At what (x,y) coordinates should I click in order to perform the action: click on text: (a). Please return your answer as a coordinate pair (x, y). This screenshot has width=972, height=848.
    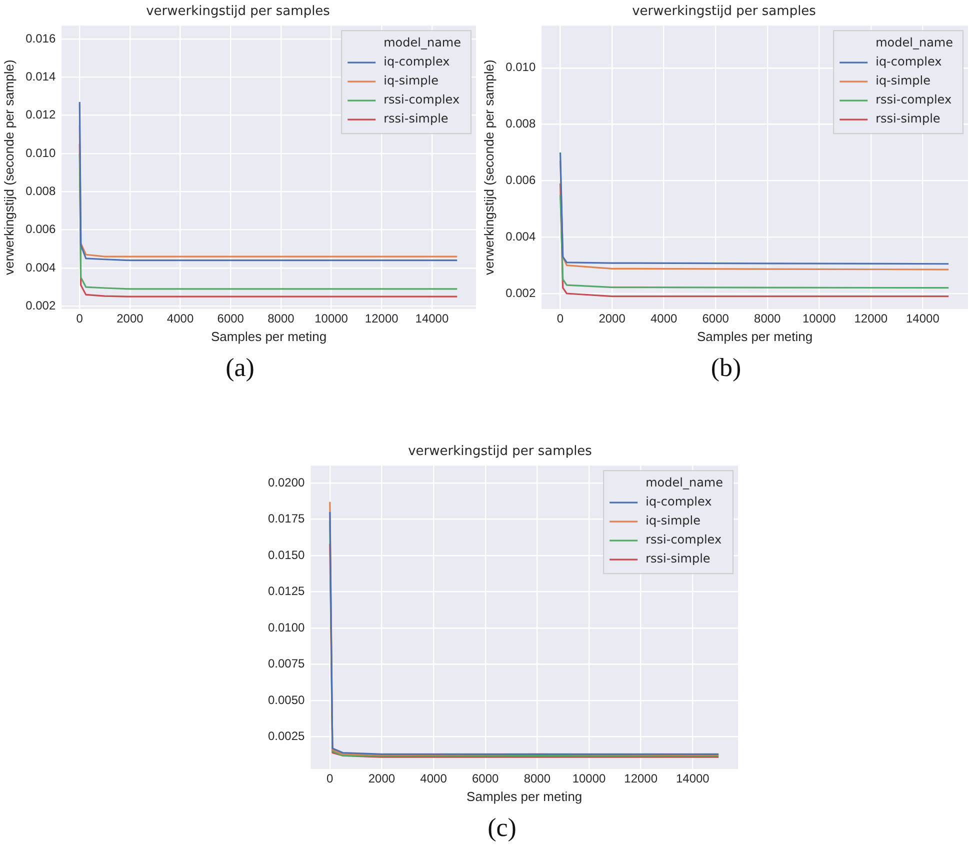
    Looking at the image, I should click on (240, 368).